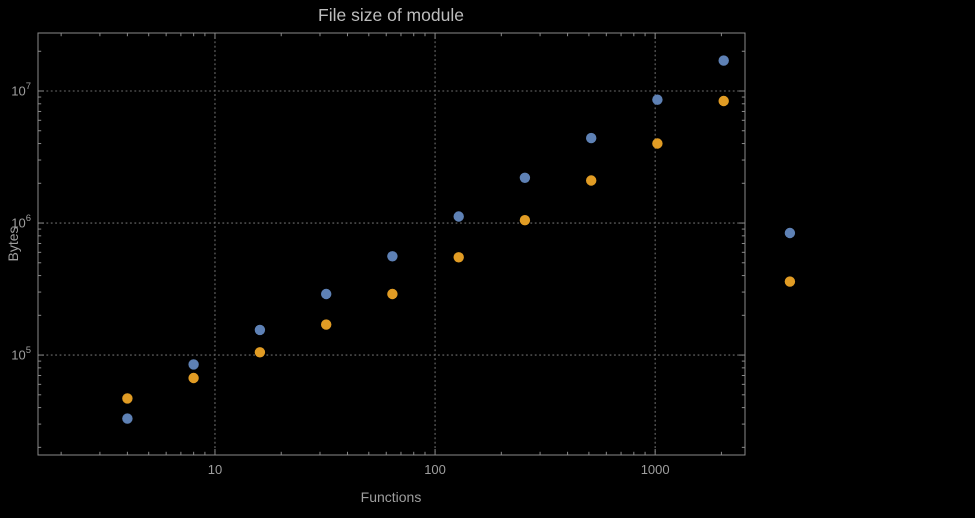 The image size is (975, 518). I want to click on y-tick-label: 10⁶, so click(21, 222).